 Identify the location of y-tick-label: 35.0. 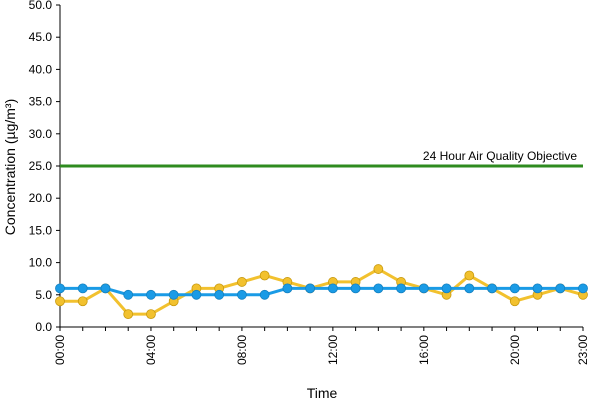
(41, 102).